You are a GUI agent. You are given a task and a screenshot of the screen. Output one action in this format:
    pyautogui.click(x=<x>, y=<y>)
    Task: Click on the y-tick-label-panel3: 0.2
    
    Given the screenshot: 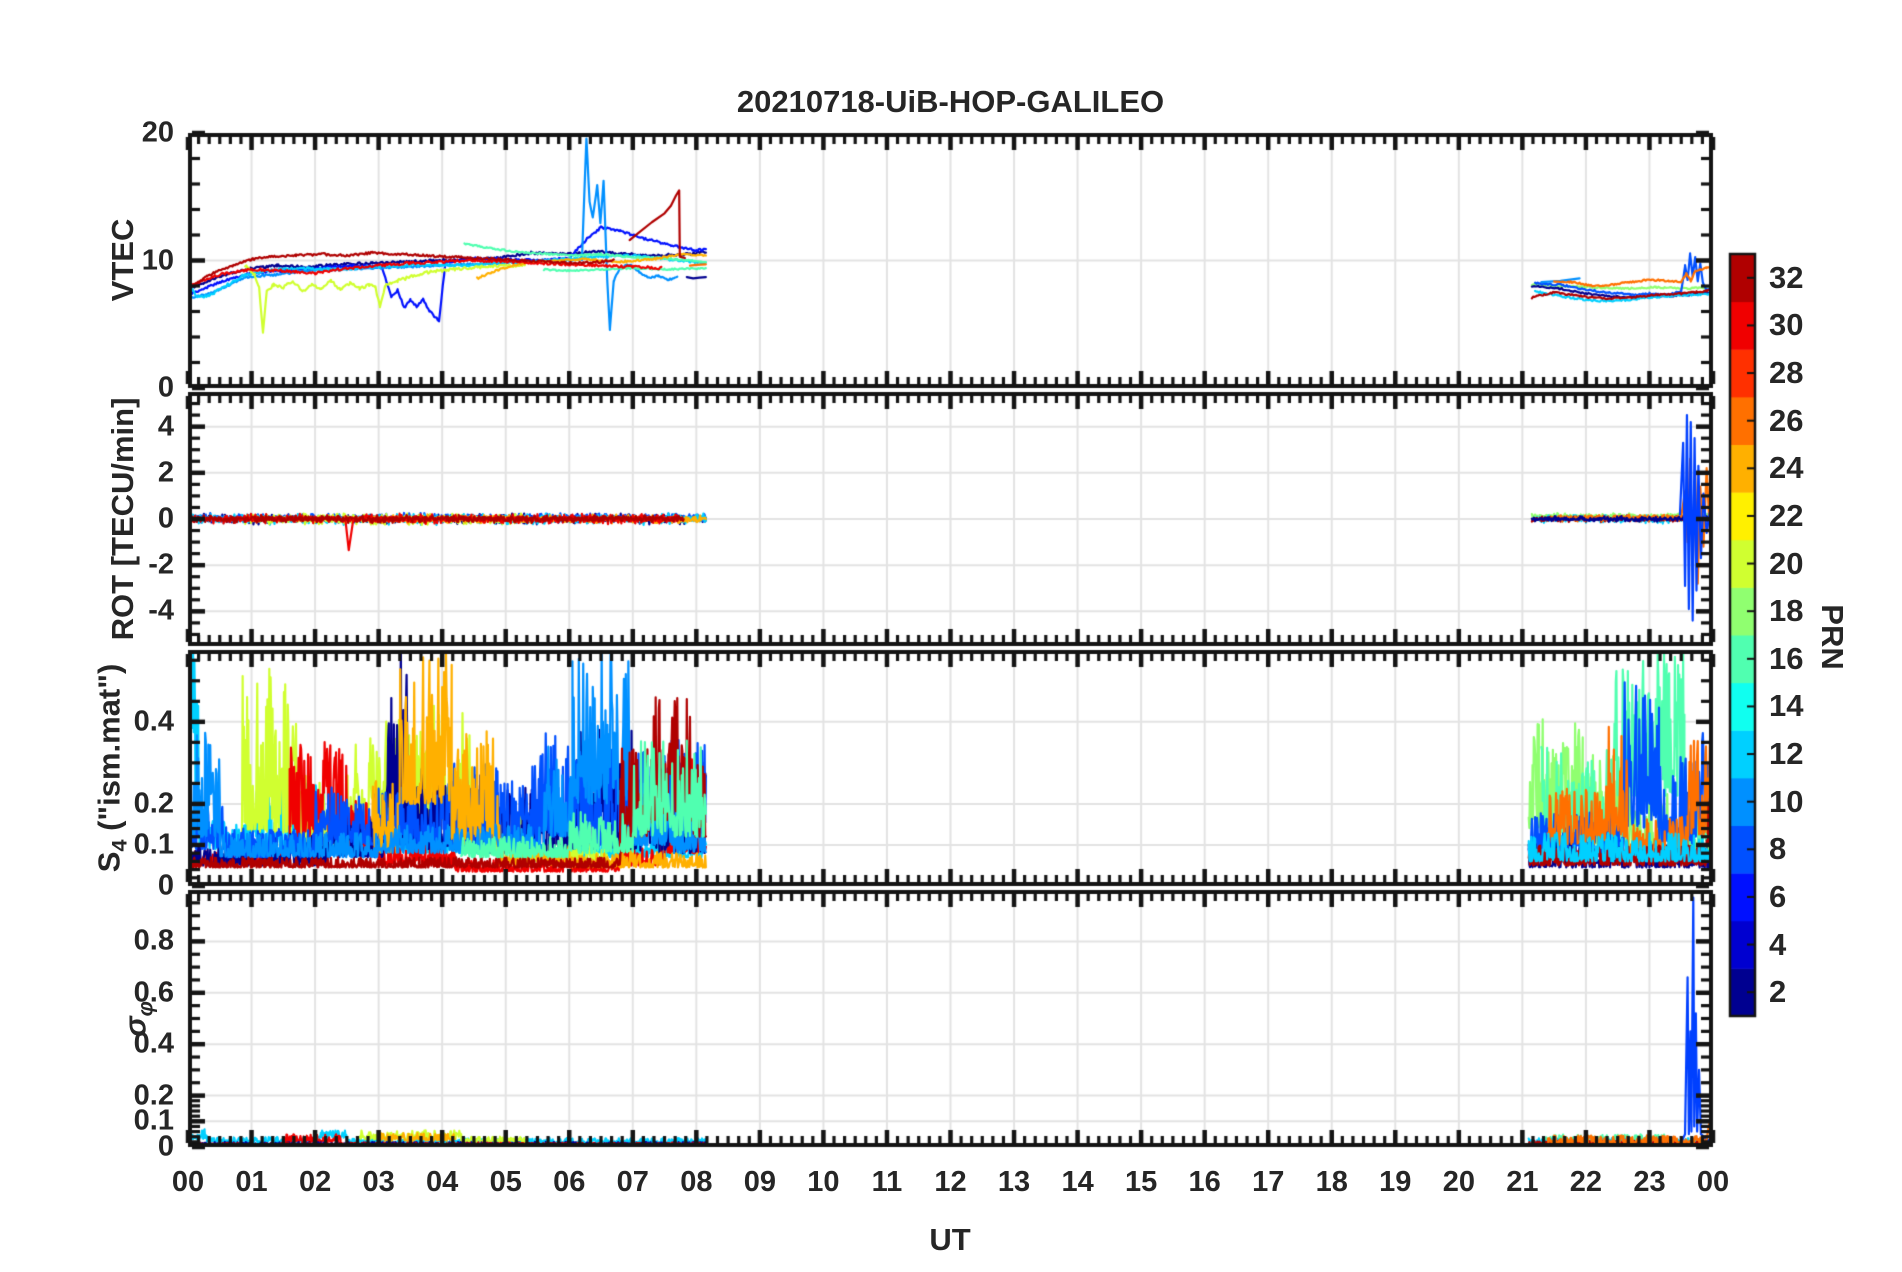 What is the action you would take?
    pyautogui.click(x=153, y=803)
    